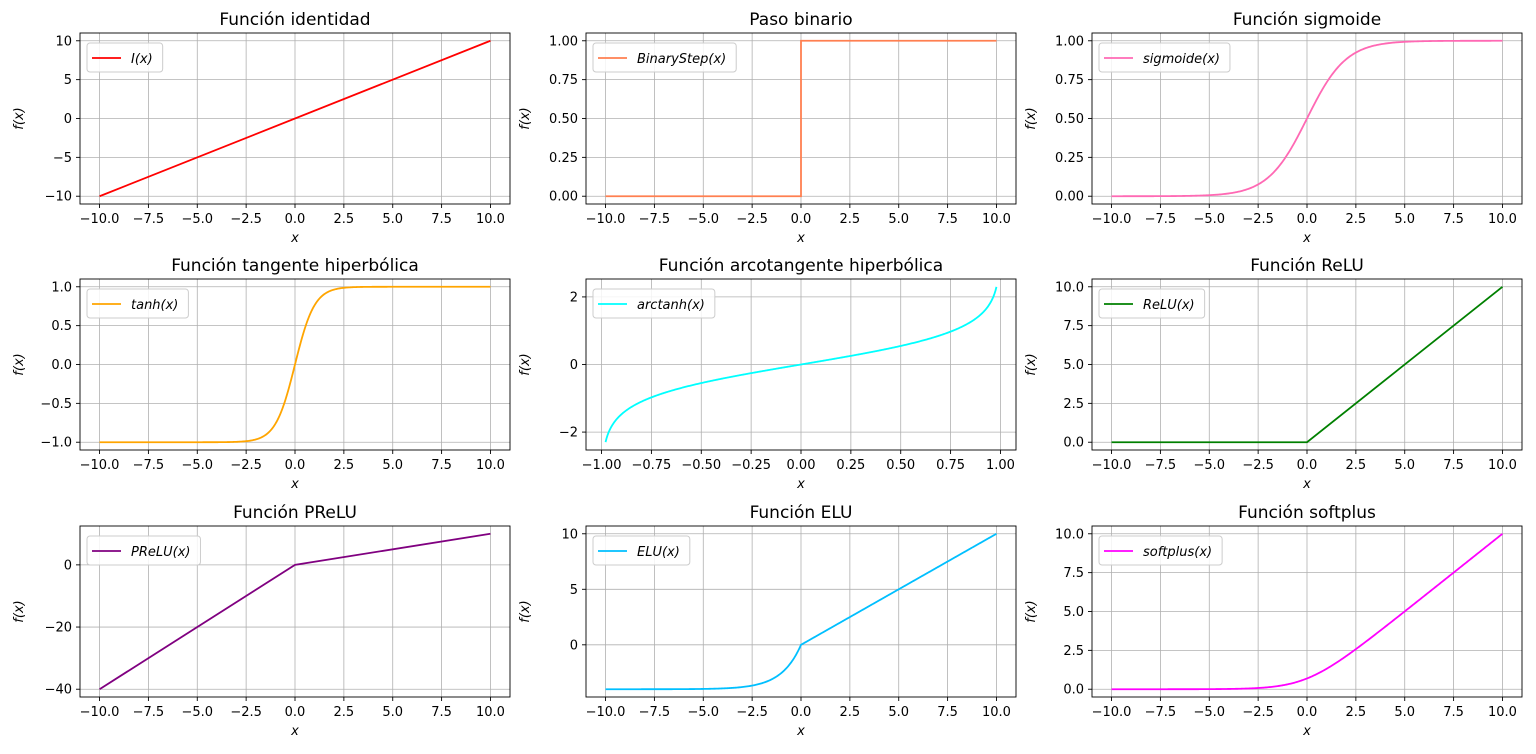 The height and width of the screenshot is (754, 1536). Describe the element at coordinates (295, 219) in the screenshot. I see `chart-1-xtick-label-4: 0.0` at that location.